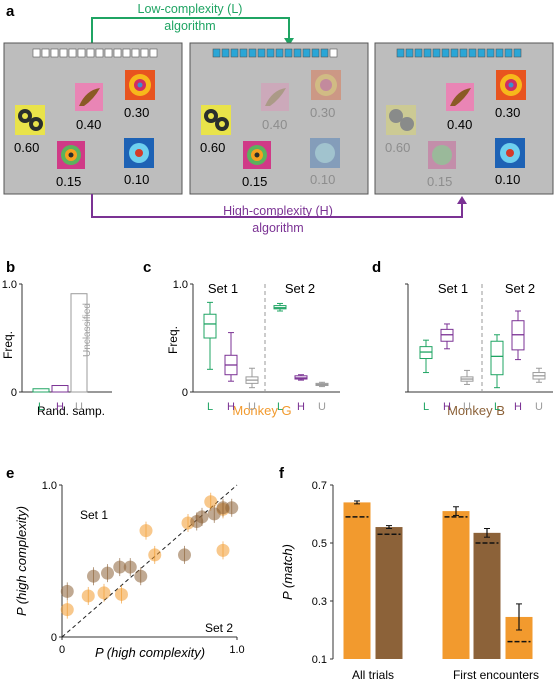 This screenshot has height=685, width=559. What do you see at coordinates (289, 42) in the screenshot?
I see `low-arrow-head` at bounding box center [289, 42].